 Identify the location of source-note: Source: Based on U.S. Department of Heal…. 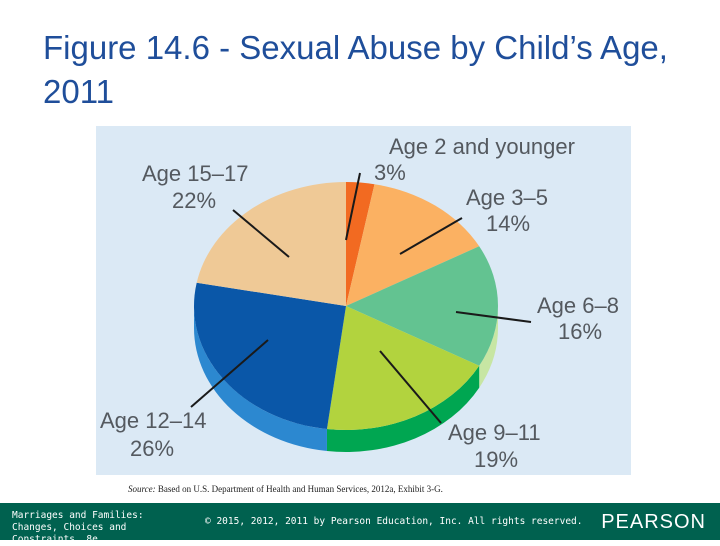
(285, 489).